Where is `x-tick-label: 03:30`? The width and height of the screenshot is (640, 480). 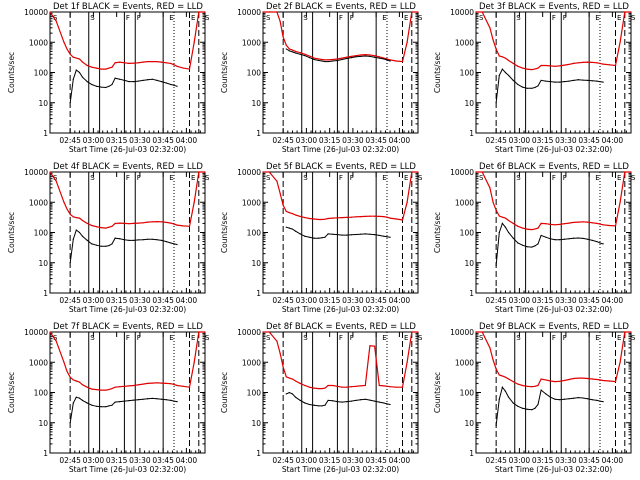 x-tick-label: 03:30 is located at coordinates (140, 300).